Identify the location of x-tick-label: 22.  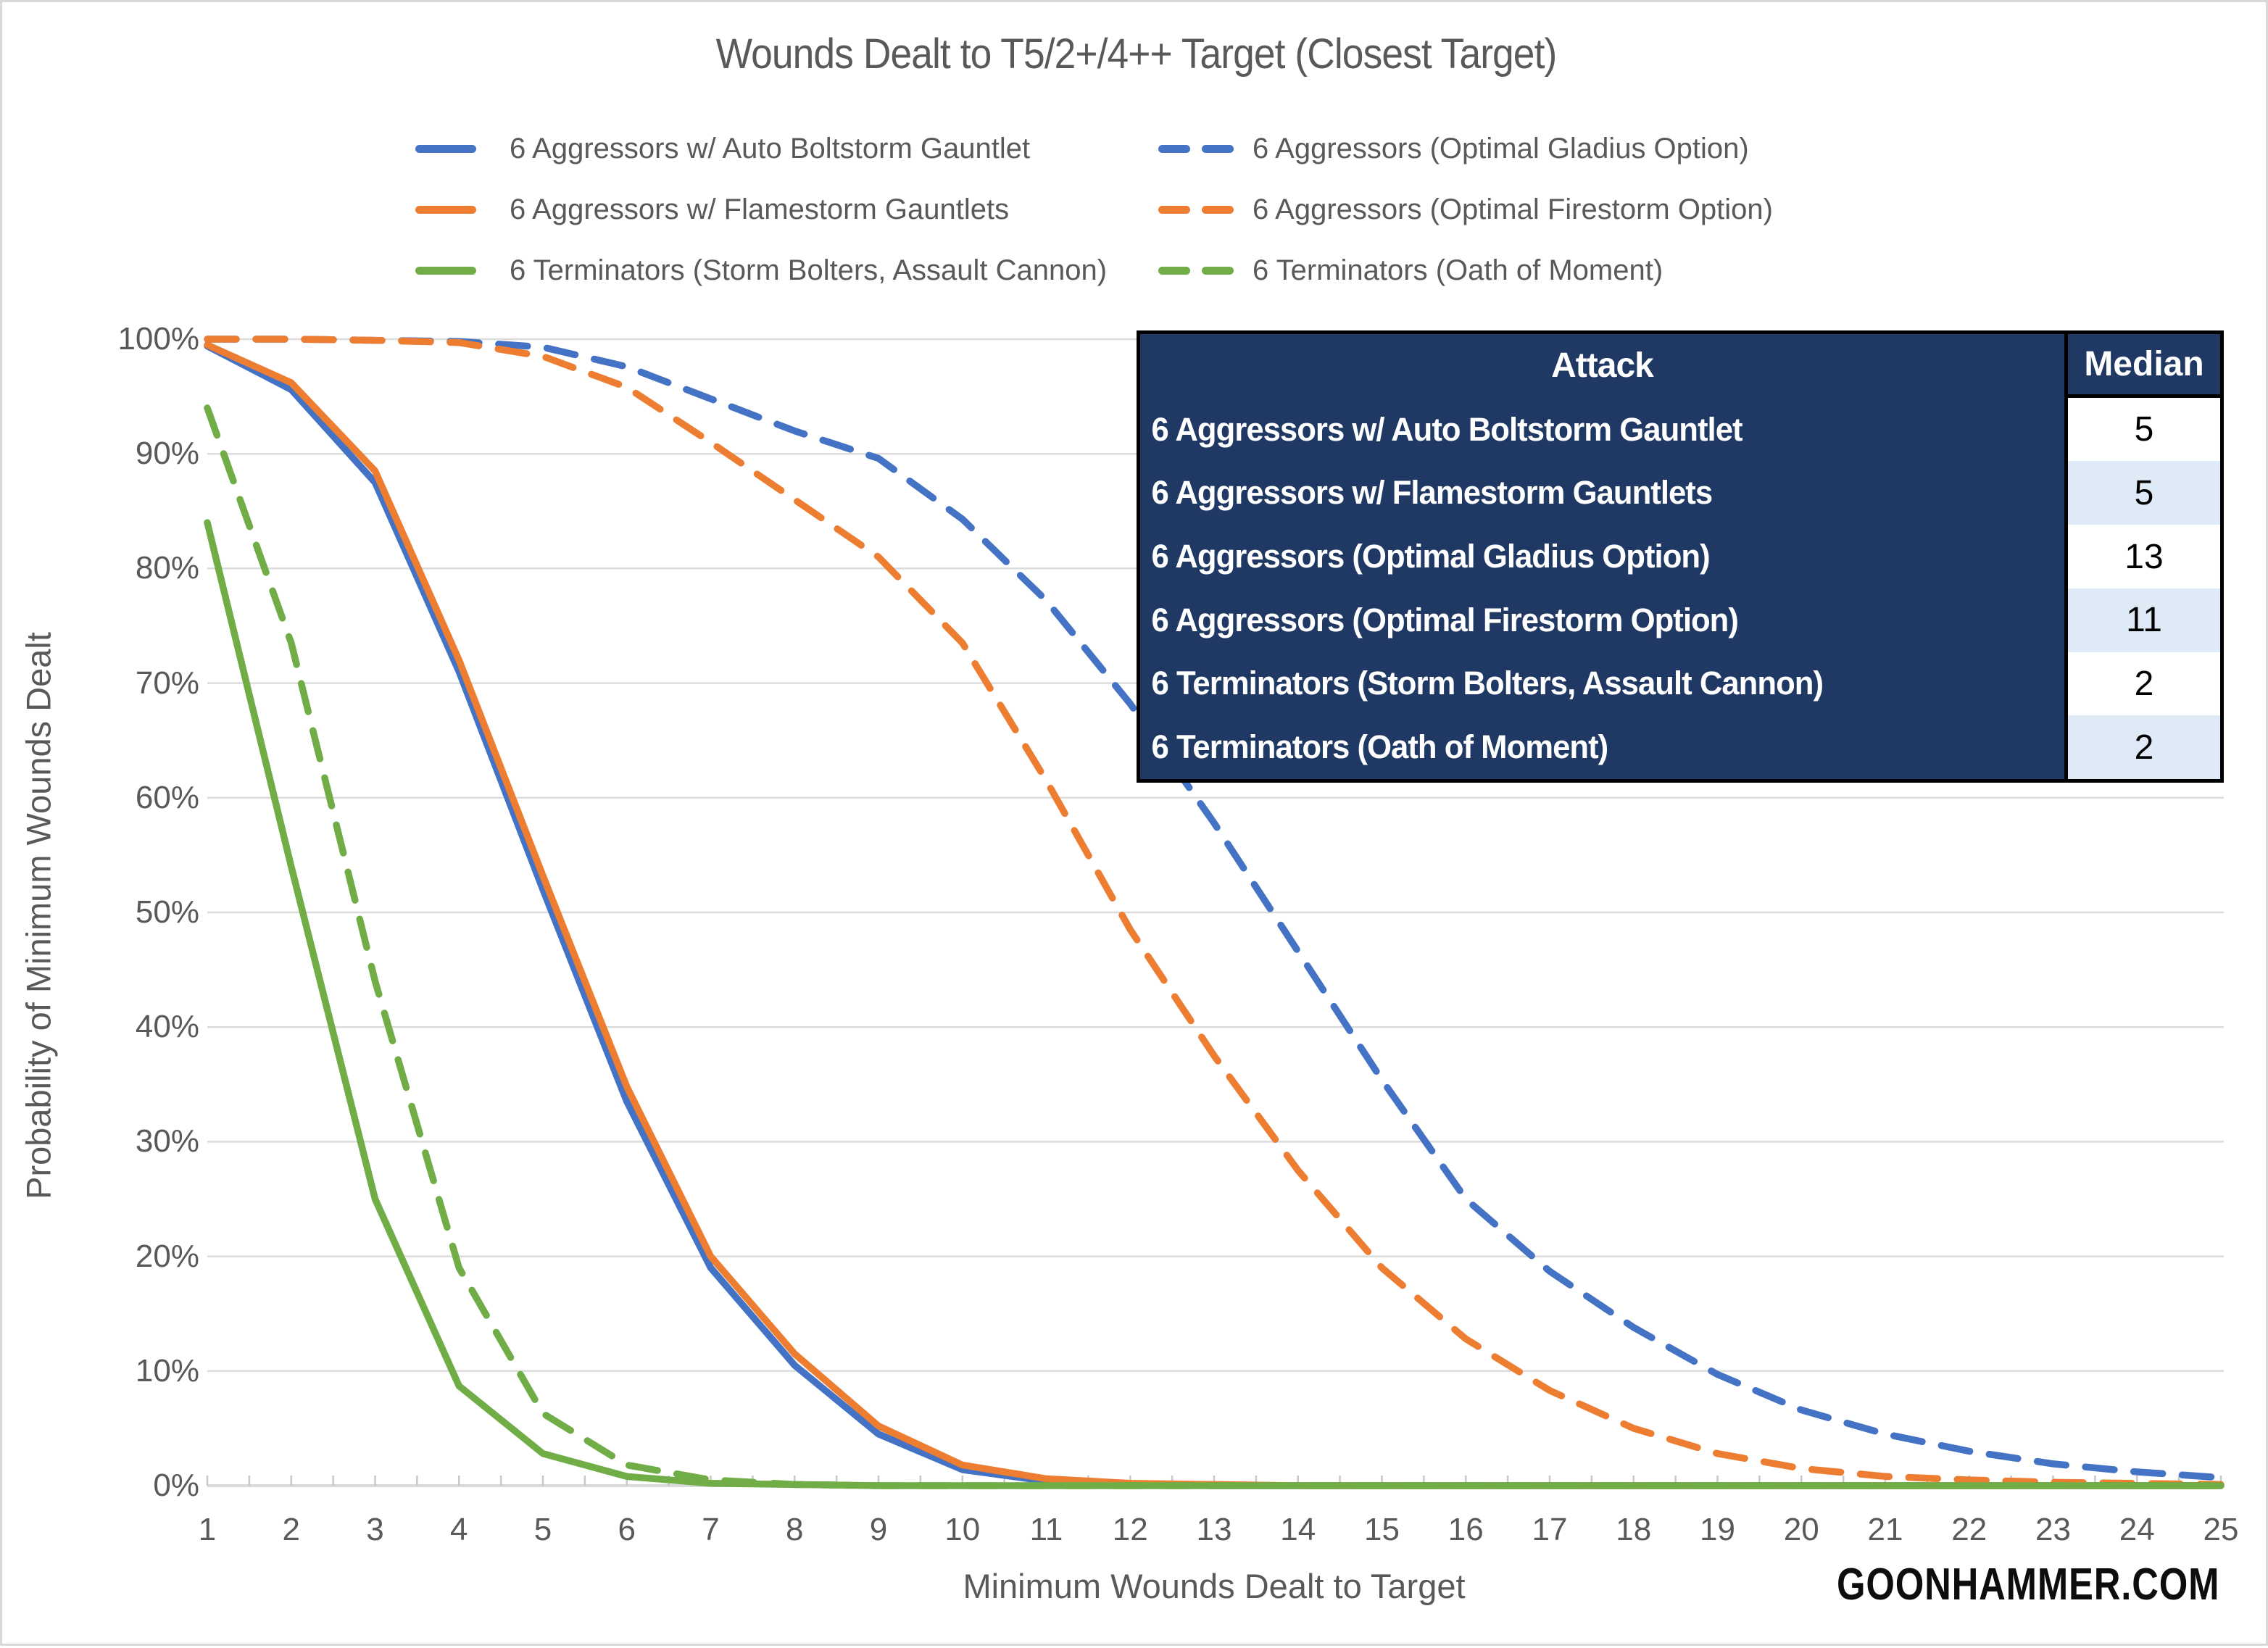
(1969, 1529).